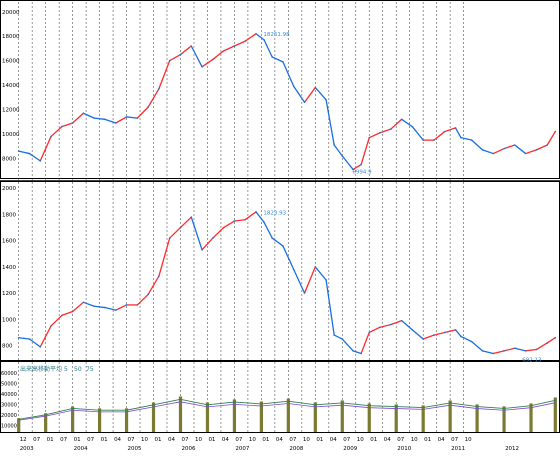 This screenshot has height=457, width=560. Describe the element at coordinates (9, 215) in the screenshot. I see `y-tick-label: 1800` at that location.